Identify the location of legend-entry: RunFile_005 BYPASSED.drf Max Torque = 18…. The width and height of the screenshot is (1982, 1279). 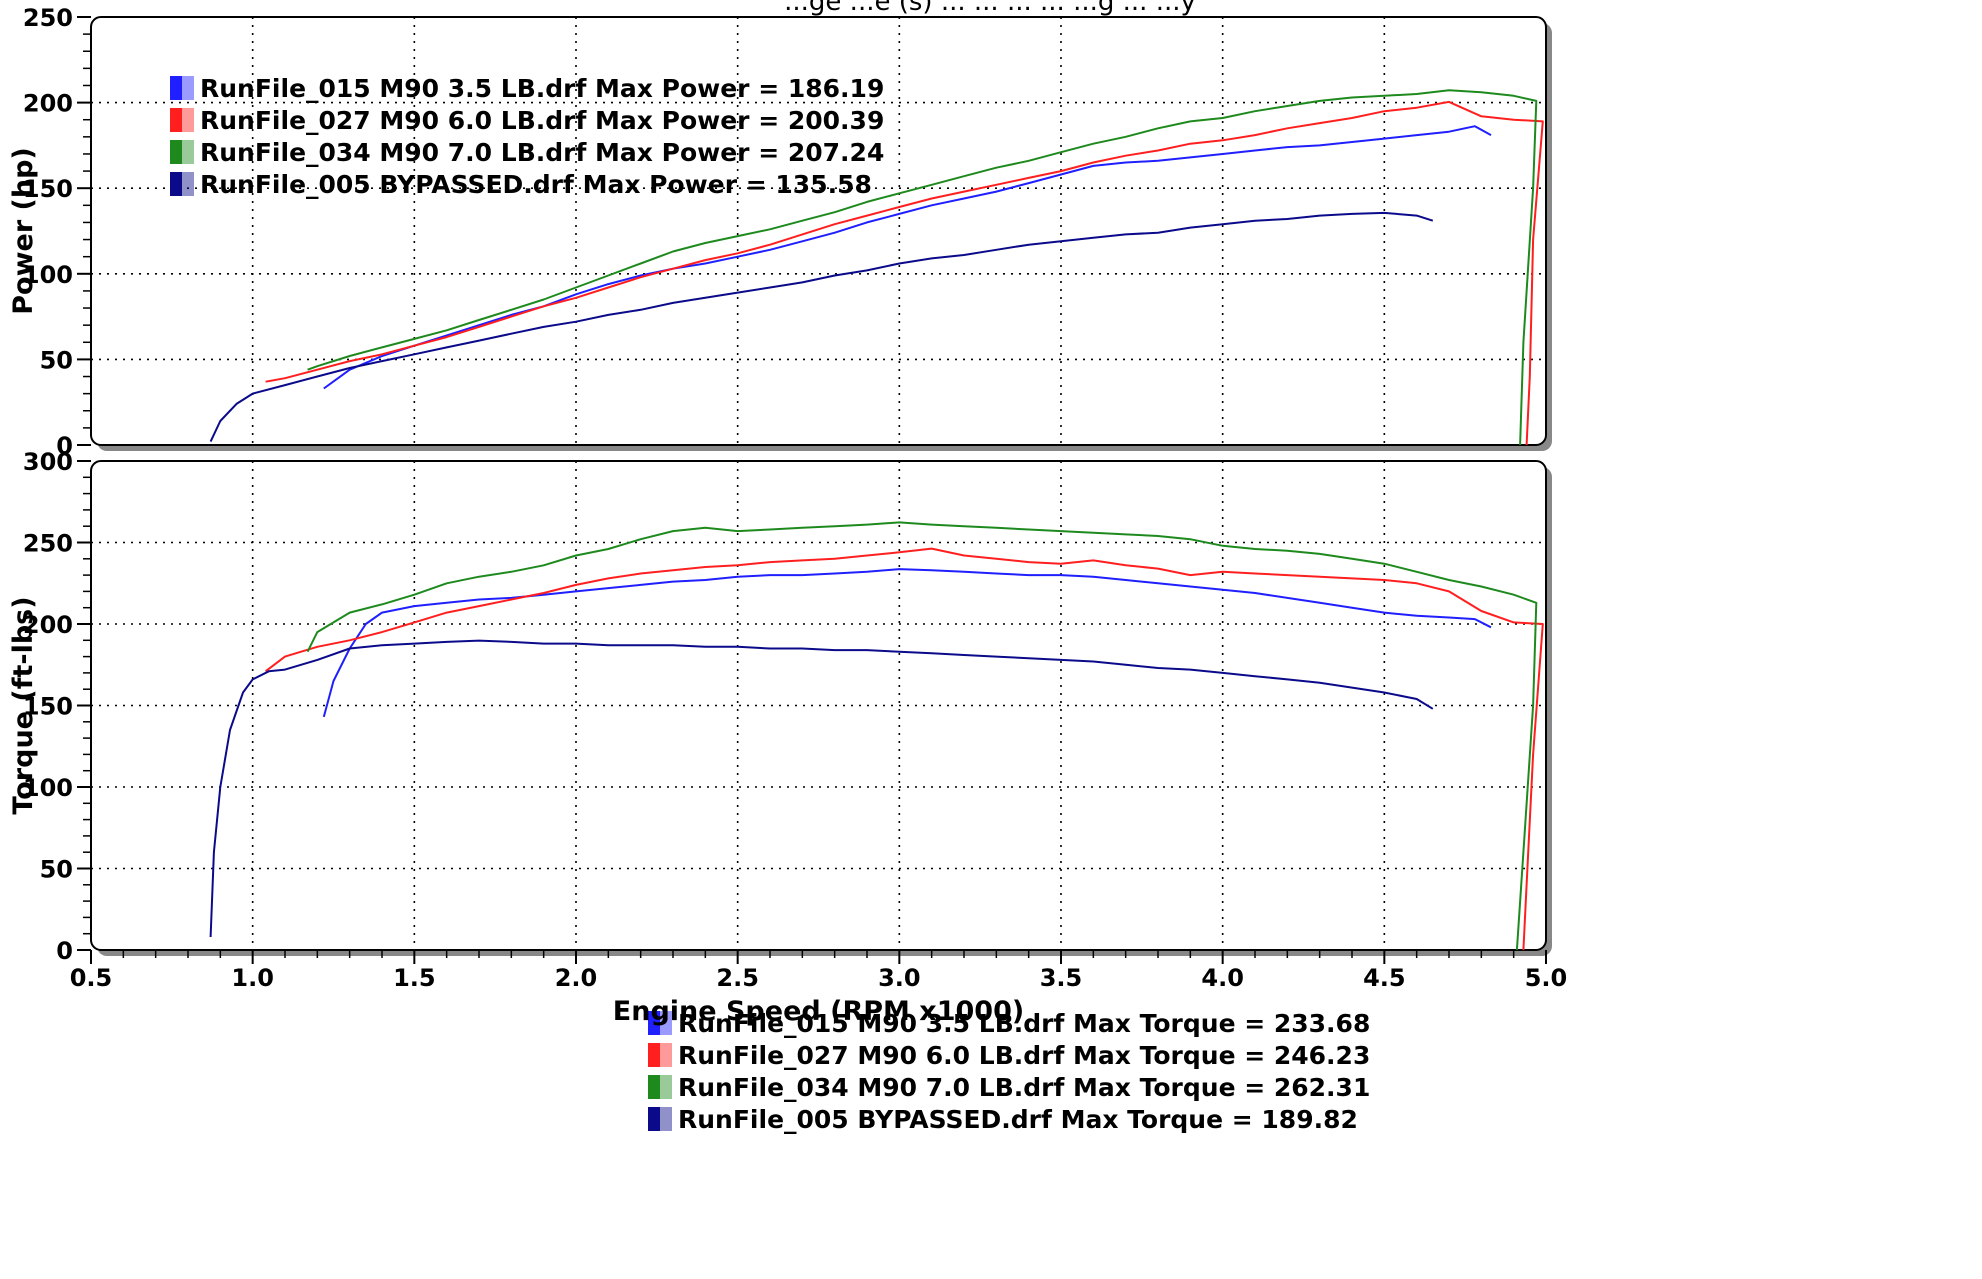
(1018, 1119).